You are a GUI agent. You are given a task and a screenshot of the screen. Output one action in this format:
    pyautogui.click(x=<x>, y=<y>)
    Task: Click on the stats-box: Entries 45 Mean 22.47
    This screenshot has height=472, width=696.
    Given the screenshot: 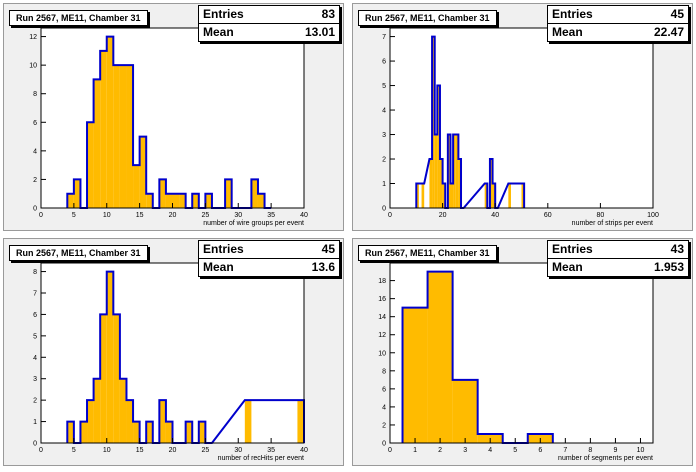 What is the action you would take?
    pyautogui.click(x=618, y=23)
    